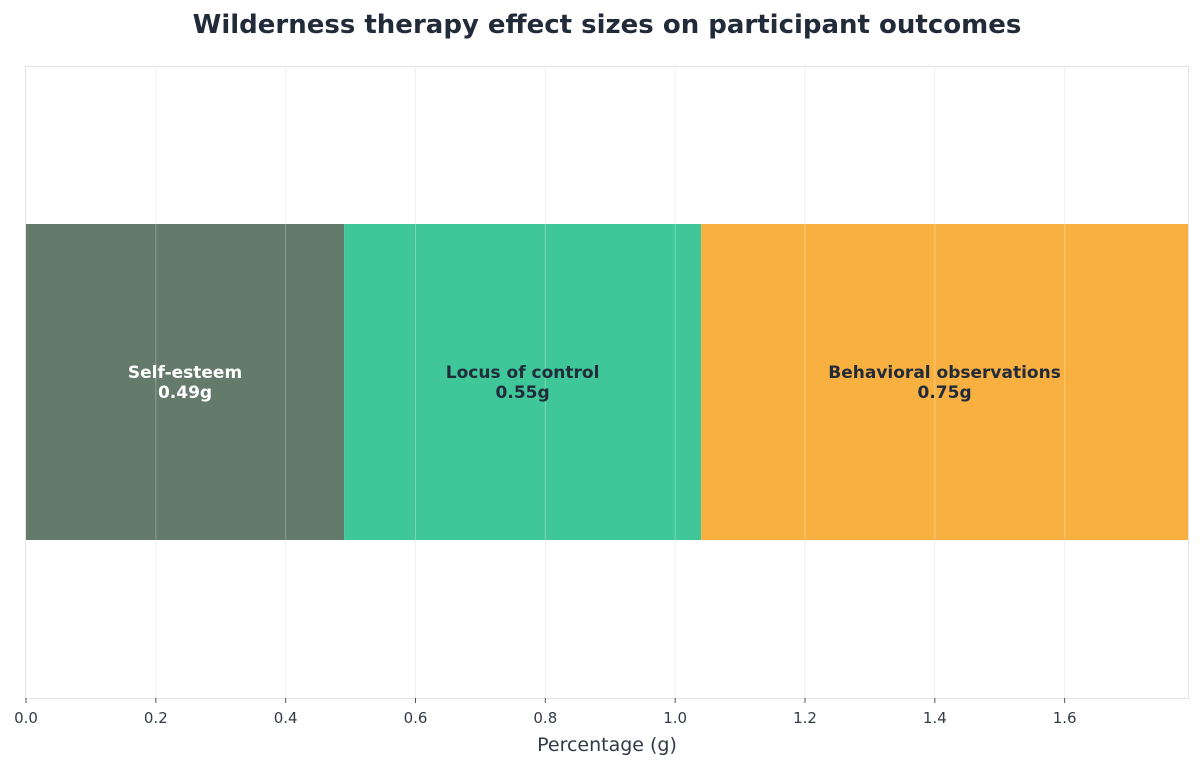  I want to click on segment-name-label: Behavioral observations, so click(944, 373).